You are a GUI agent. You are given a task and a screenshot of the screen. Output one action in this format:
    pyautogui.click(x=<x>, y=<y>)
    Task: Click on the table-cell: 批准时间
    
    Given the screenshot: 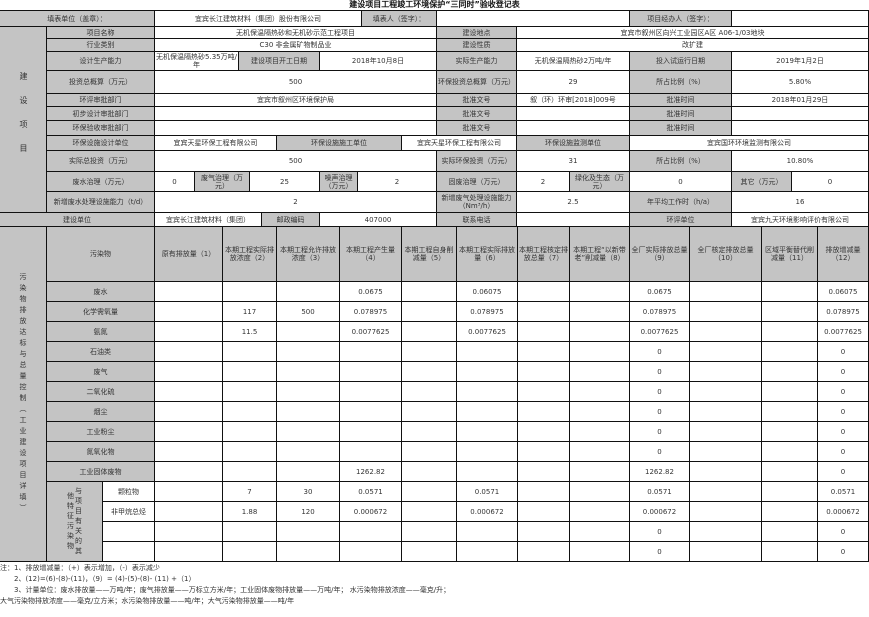 What is the action you would take?
    pyautogui.click(x=680, y=100)
    